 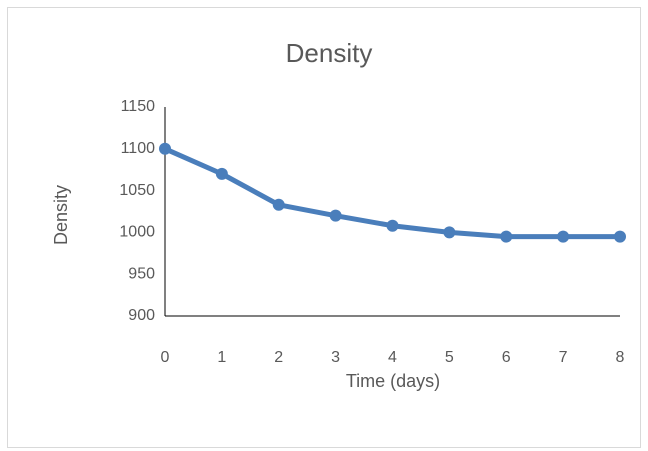 What do you see at coordinates (141, 273) in the screenshot?
I see `y-tick-label: 950` at bounding box center [141, 273].